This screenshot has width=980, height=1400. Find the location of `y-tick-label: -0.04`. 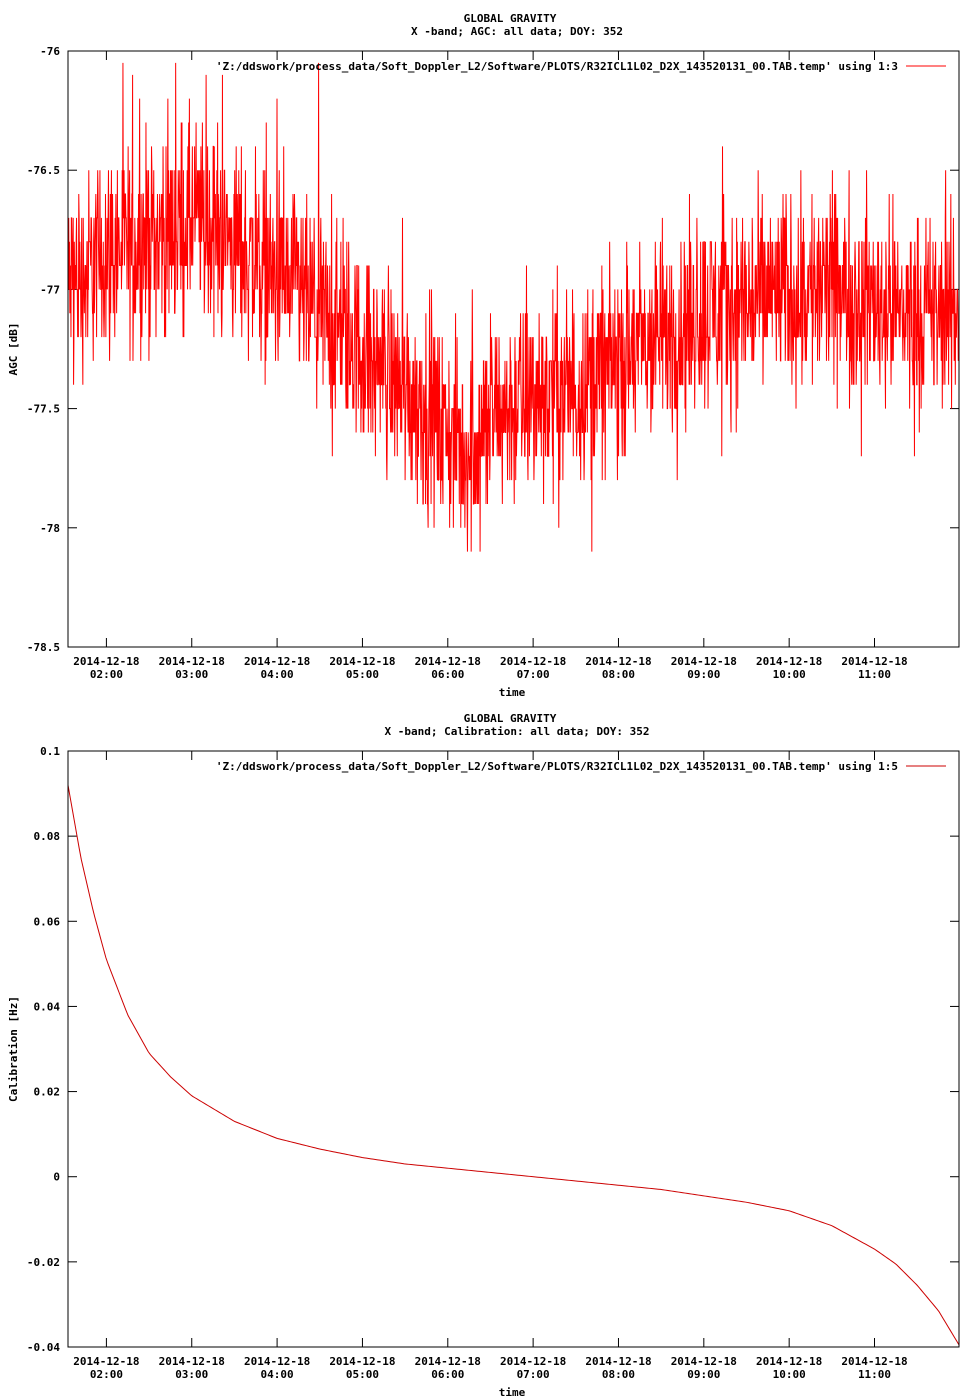

y-tick-label: -0.04 is located at coordinates (43, 1347).